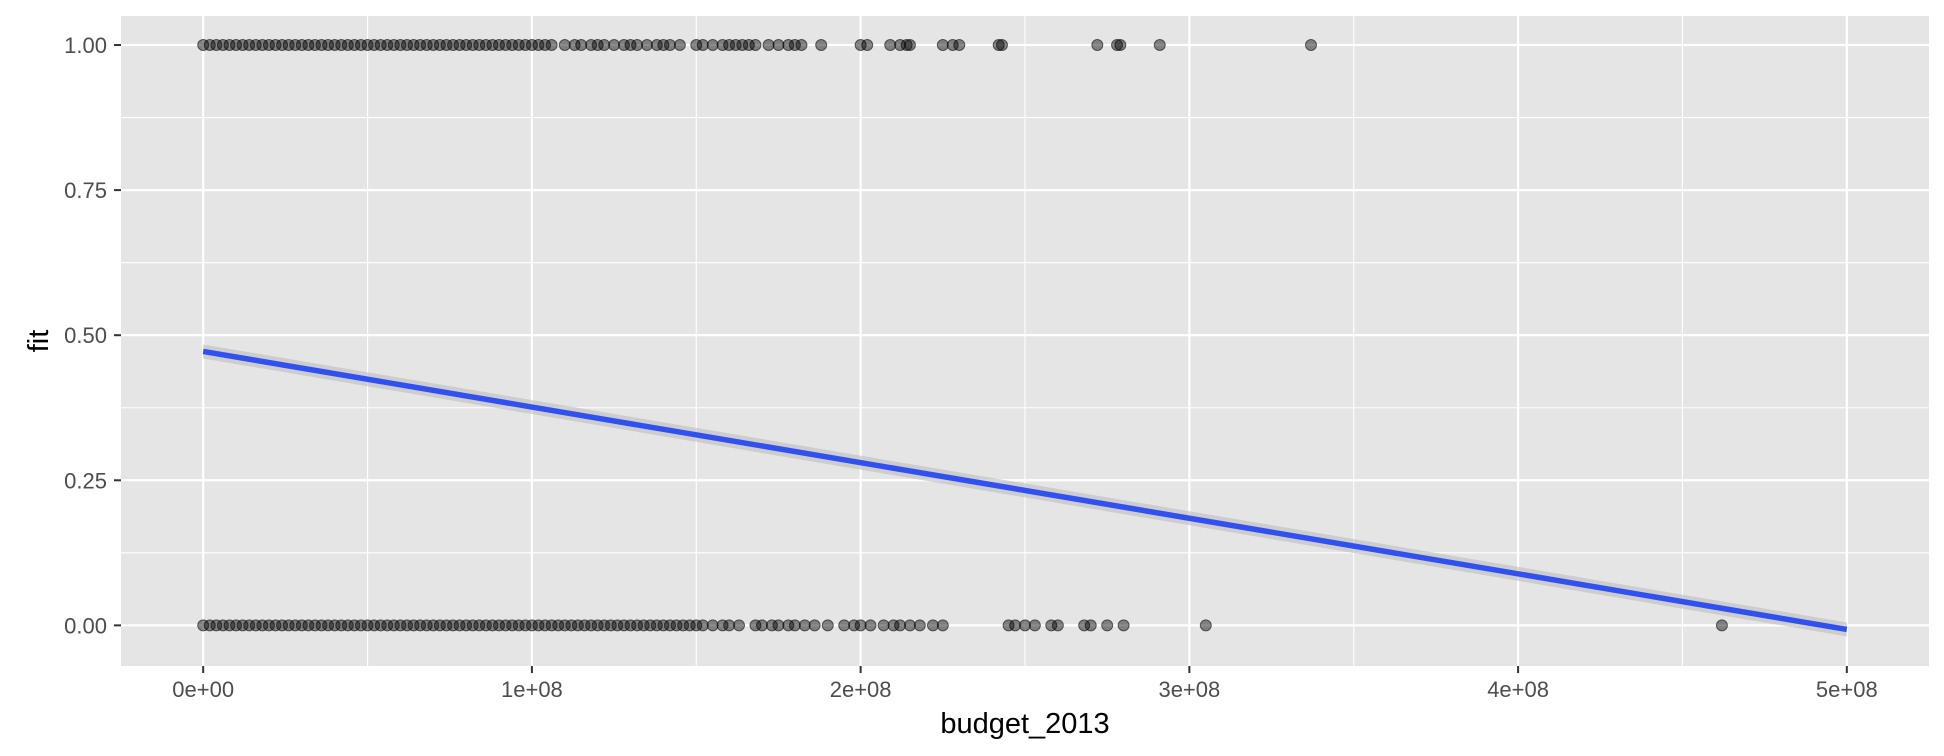  Describe the element at coordinates (92, 335) in the screenshot. I see `y-axis: 0.00 0.25 0.50 0.75 1.00` at that location.